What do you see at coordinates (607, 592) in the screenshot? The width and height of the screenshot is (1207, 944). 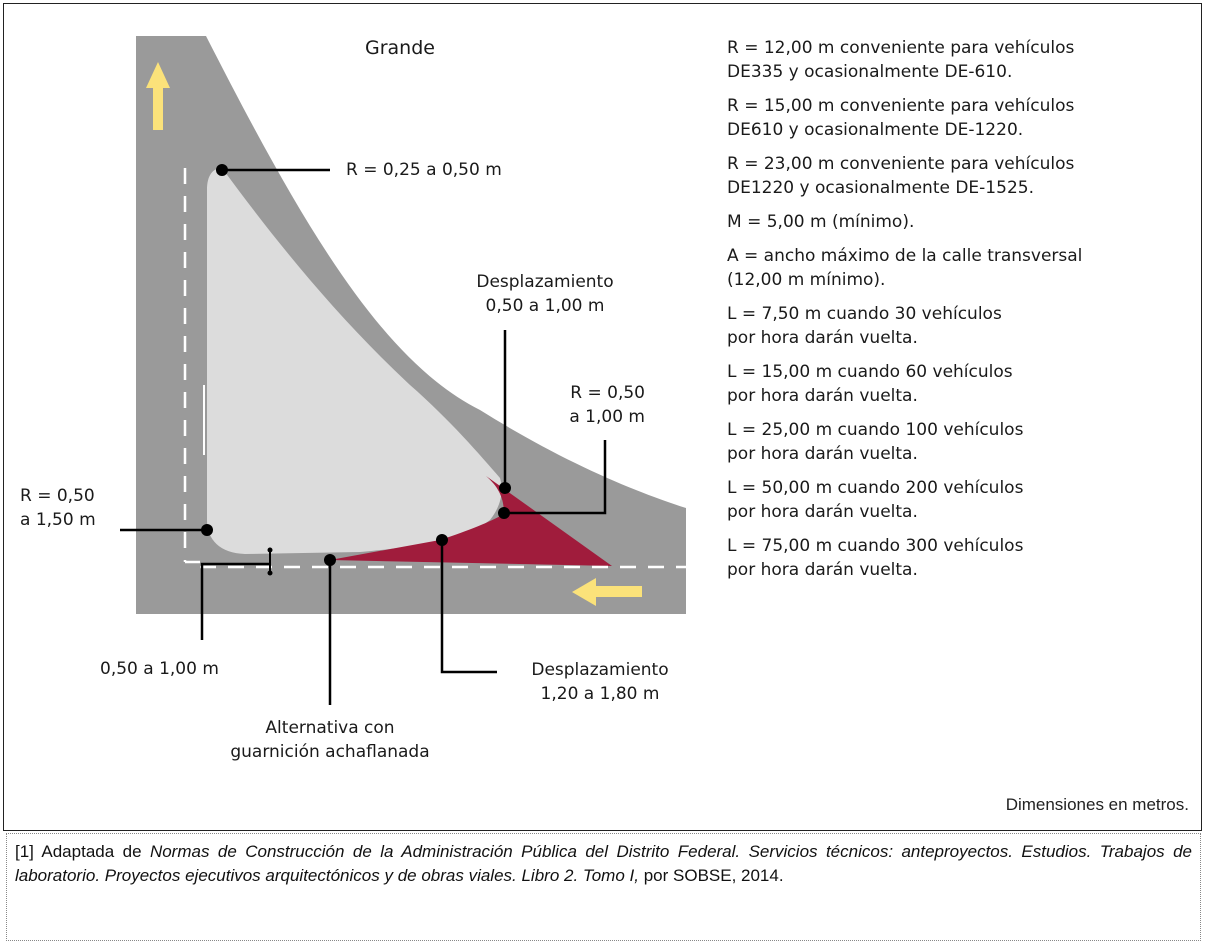 I see `arrow-left-icon` at bounding box center [607, 592].